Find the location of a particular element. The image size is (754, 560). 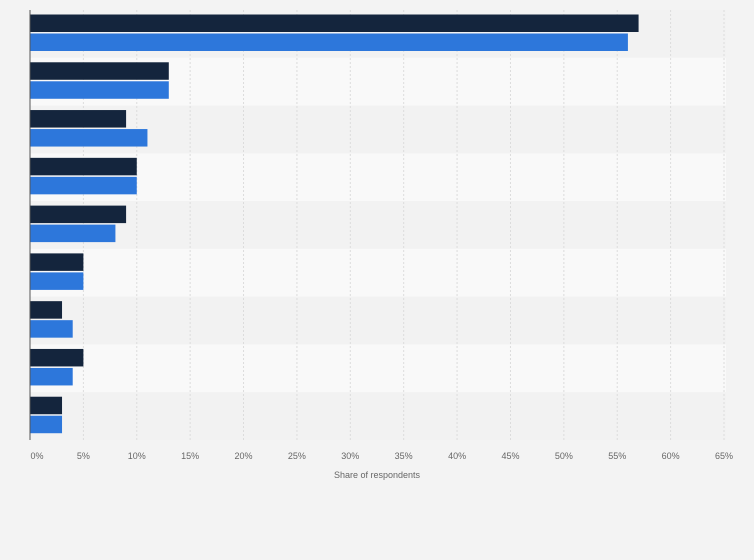

x-tick-label: 30% is located at coordinates (350, 456).